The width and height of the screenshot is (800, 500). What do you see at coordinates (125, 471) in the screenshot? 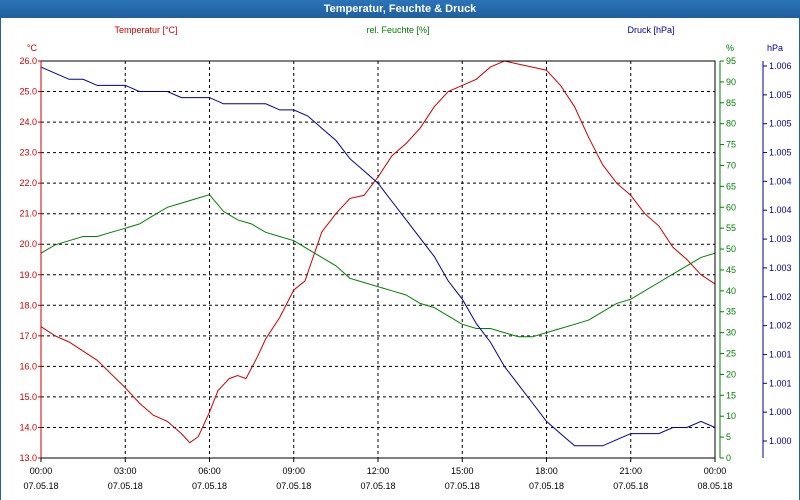
I see `time-tick-label: 03:00` at bounding box center [125, 471].